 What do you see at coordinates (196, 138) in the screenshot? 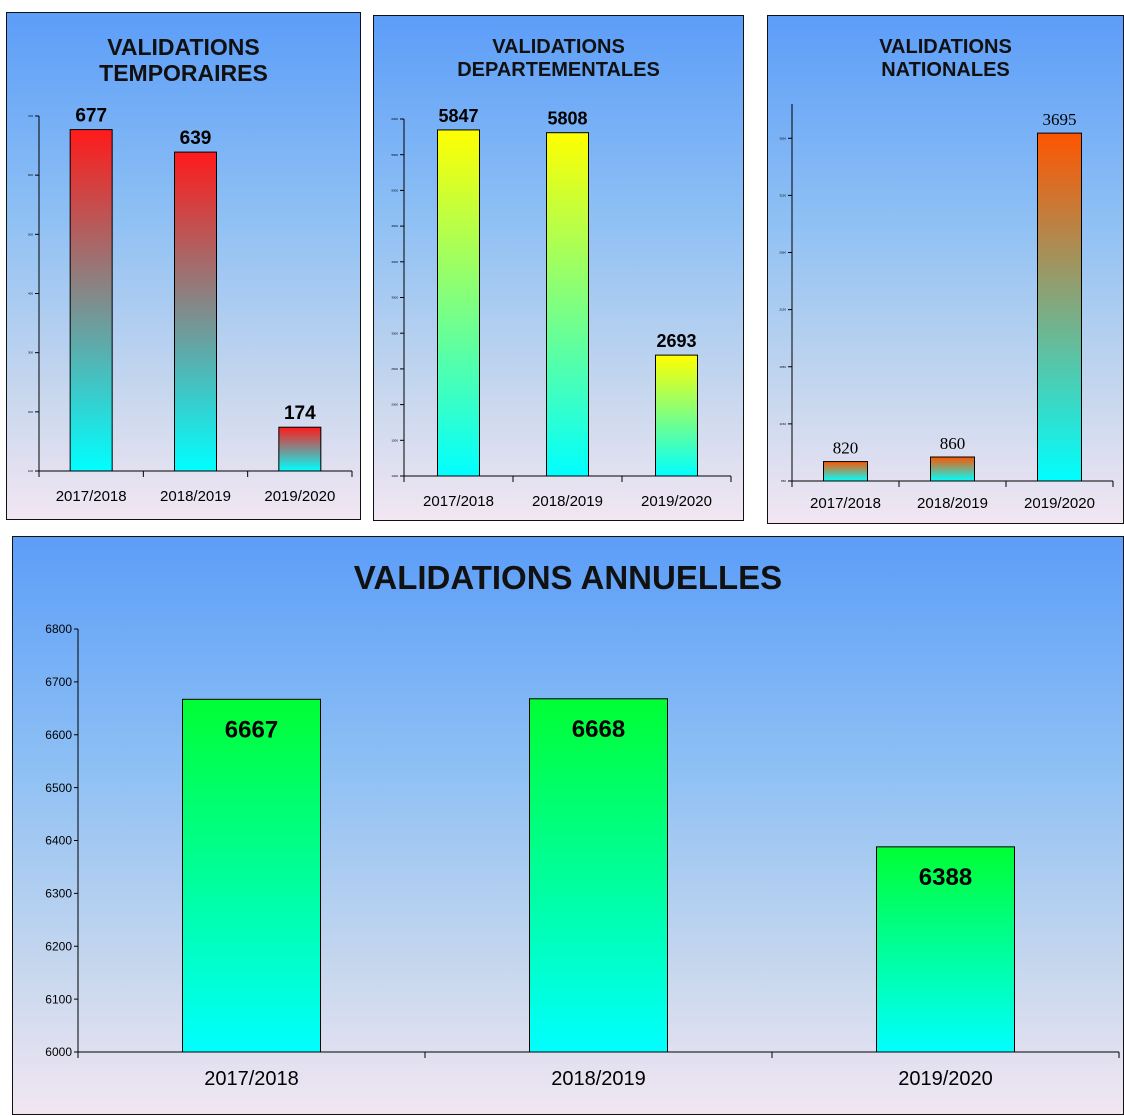
I see `data-label: 639` at bounding box center [196, 138].